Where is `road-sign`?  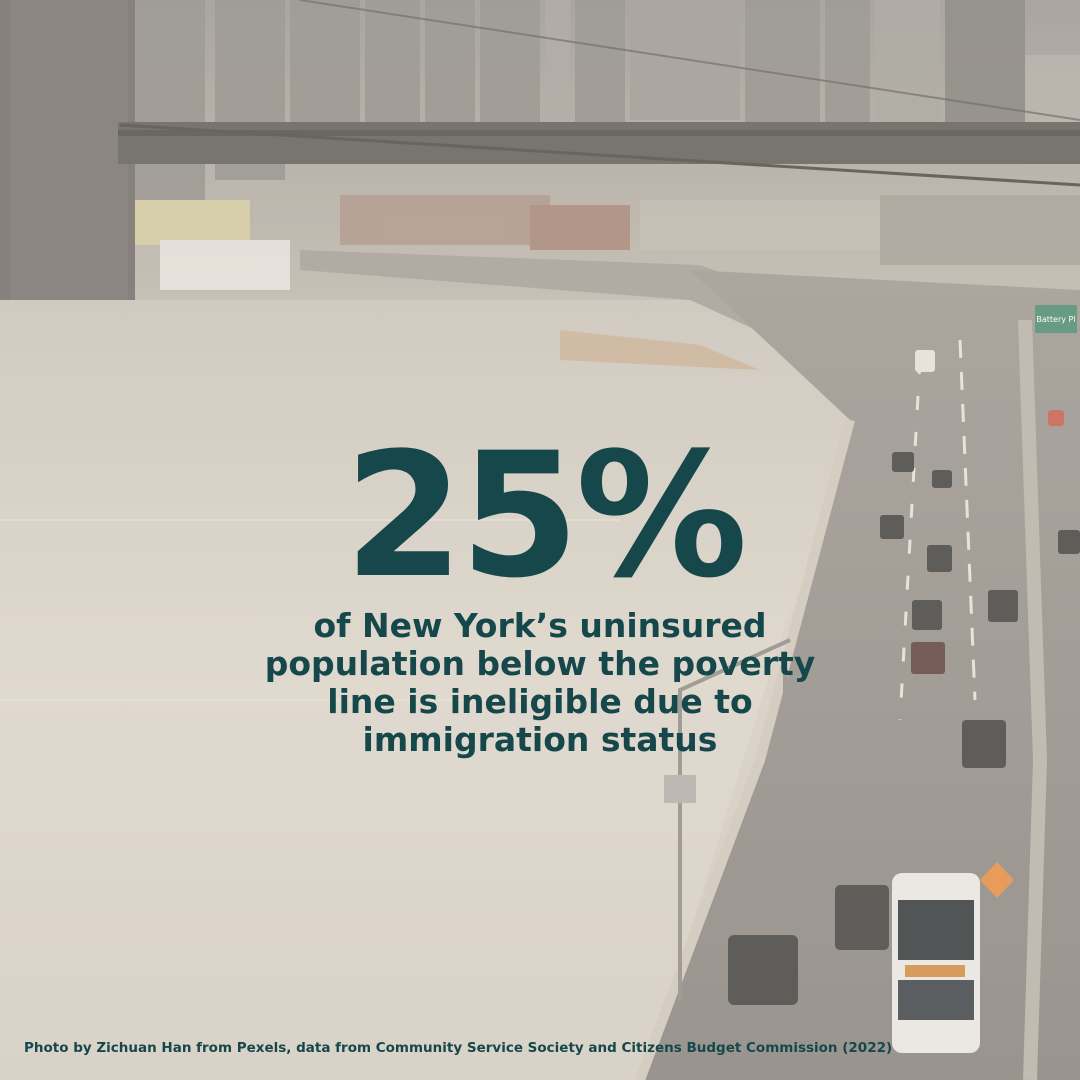 road-sign is located at coordinates (997, 880).